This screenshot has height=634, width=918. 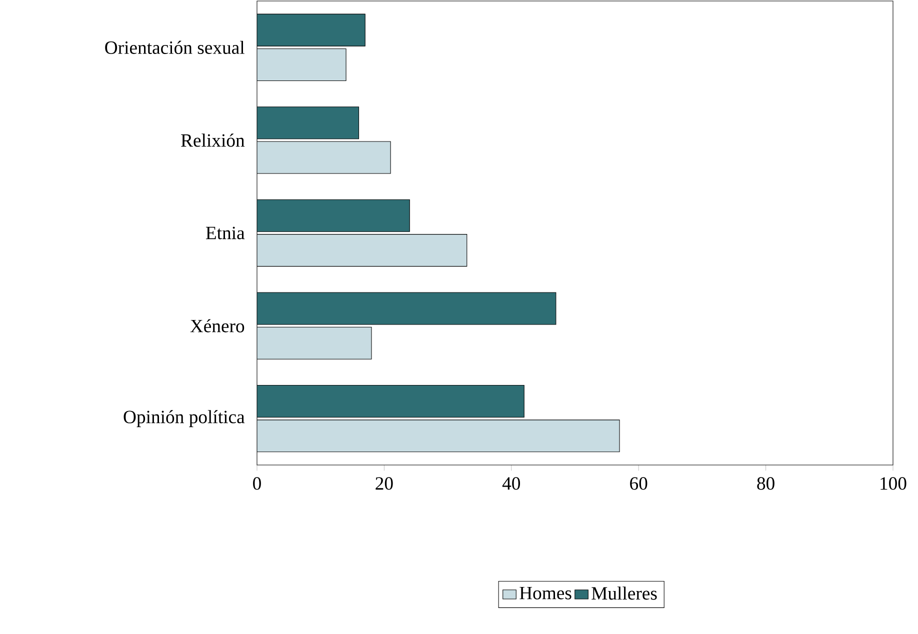 What do you see at coordinates (184, 419) in the screenshot?
I see `y-tick-label: Opinión política` at bounding box center [184, 419].